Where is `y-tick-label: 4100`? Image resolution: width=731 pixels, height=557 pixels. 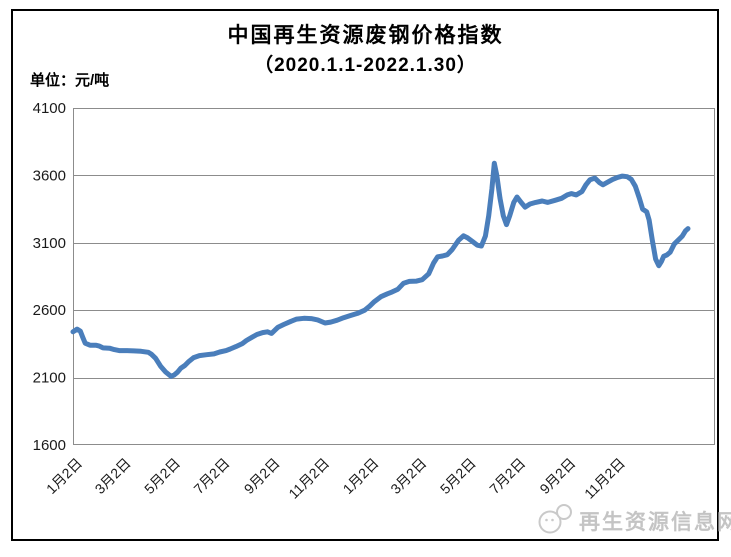 y-tick-label: 4100 is located at coordinates (49, 108).